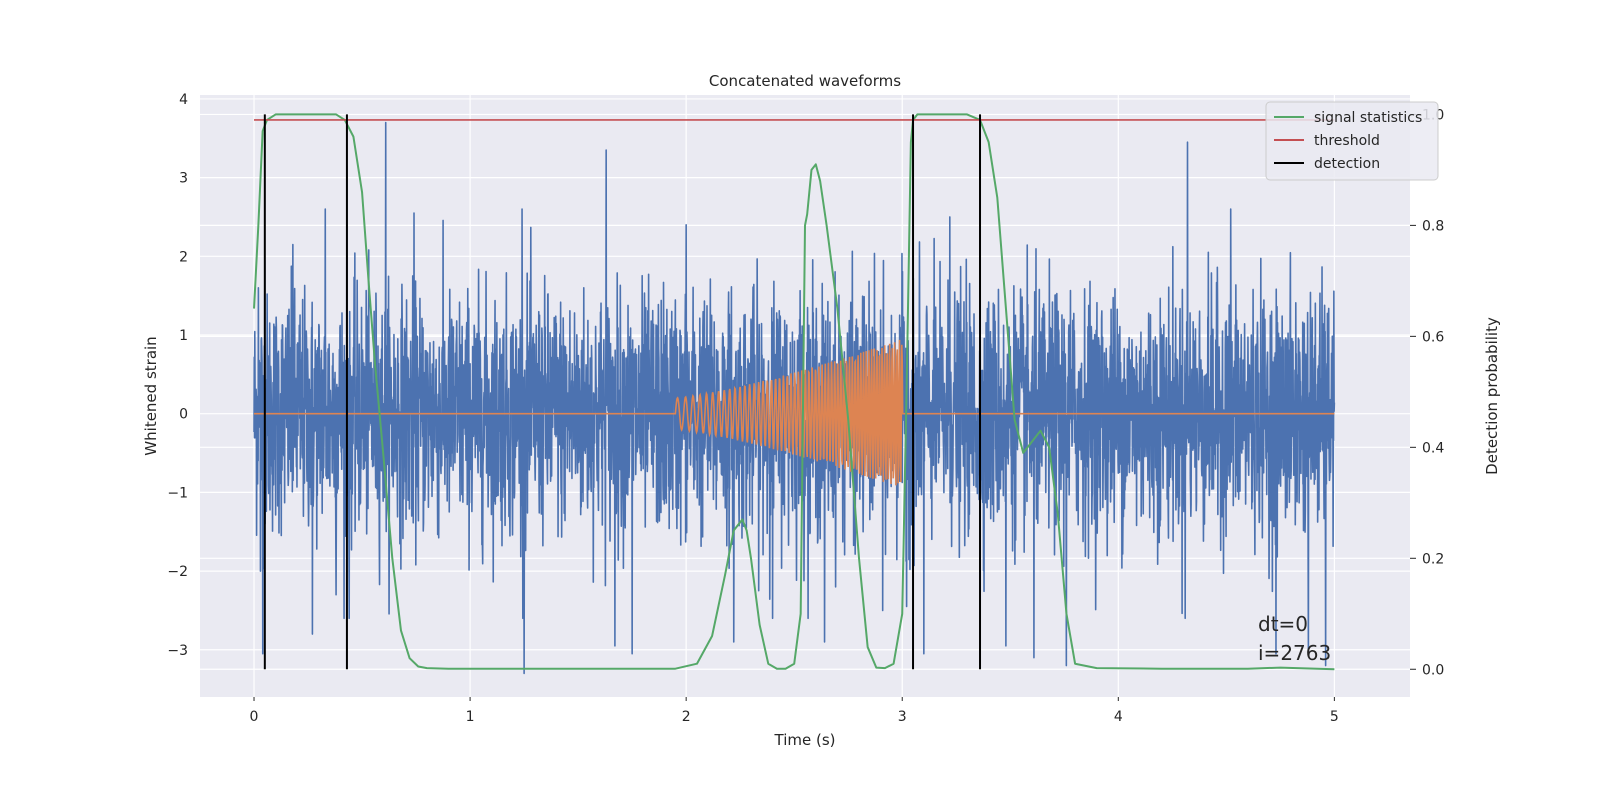 The image size is (1600, 800). Describe the element at coordinates (183, 100) in the screenshot. I see `y-tick-label: 4` at that location.